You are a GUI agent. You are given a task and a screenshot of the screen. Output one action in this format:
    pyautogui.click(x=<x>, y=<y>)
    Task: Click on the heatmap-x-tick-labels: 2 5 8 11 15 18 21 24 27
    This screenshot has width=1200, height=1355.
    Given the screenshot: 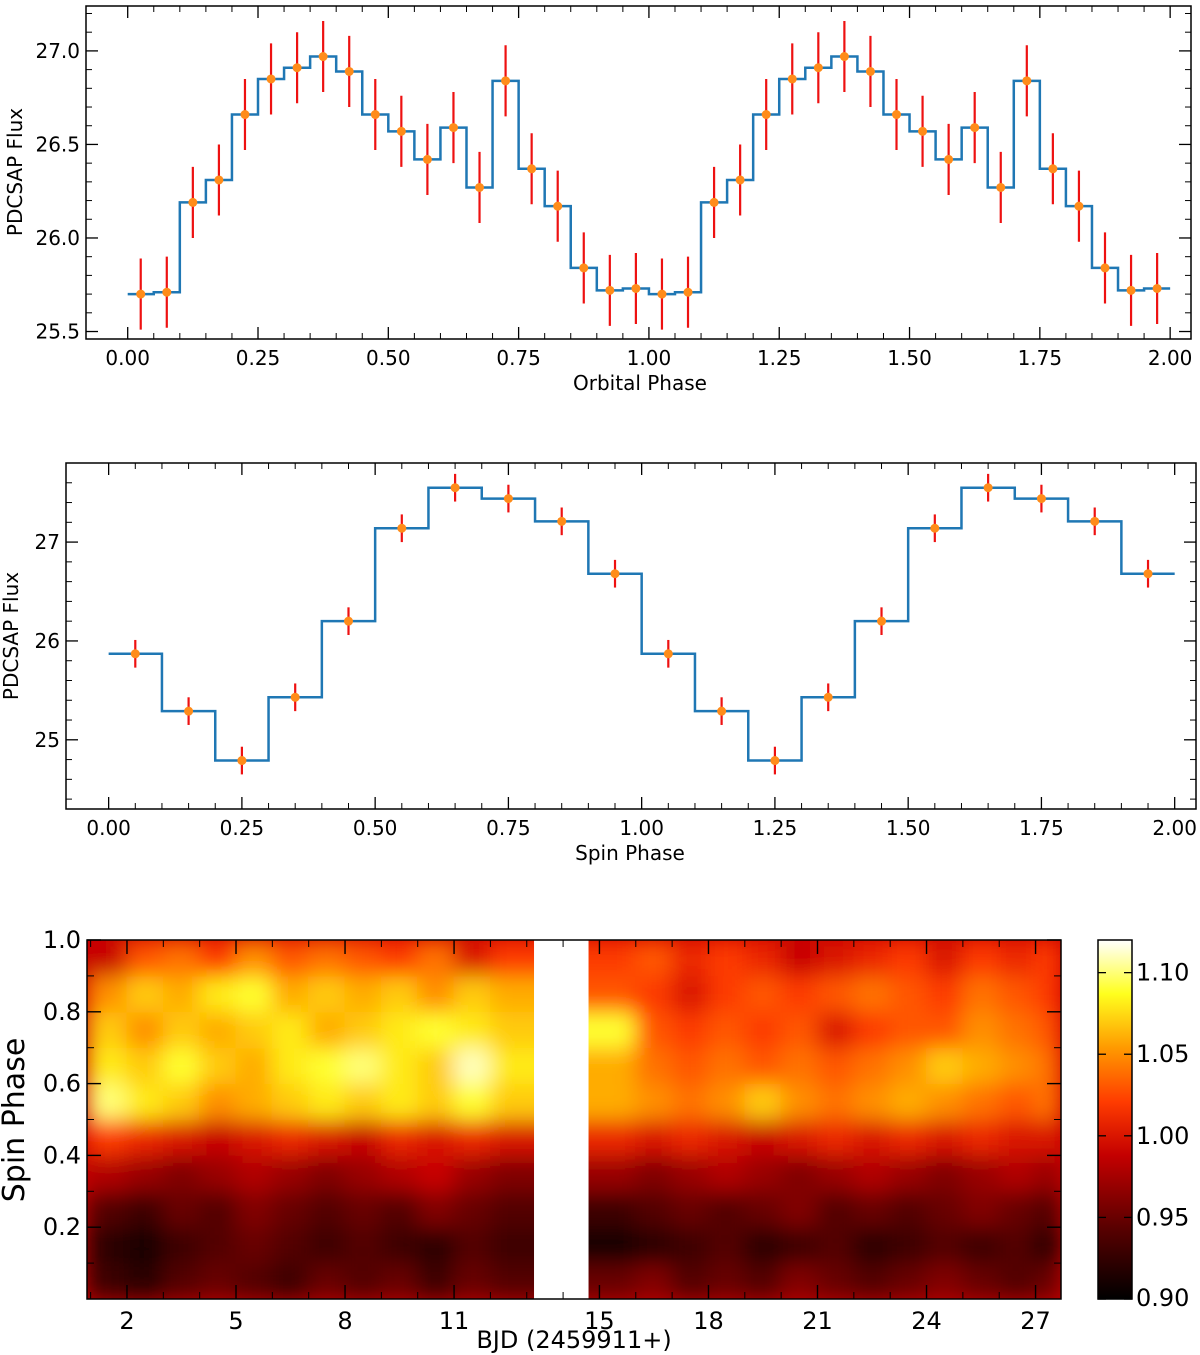 What is the action you would take?
    pyautogui.click(x=584, y=1321)
    